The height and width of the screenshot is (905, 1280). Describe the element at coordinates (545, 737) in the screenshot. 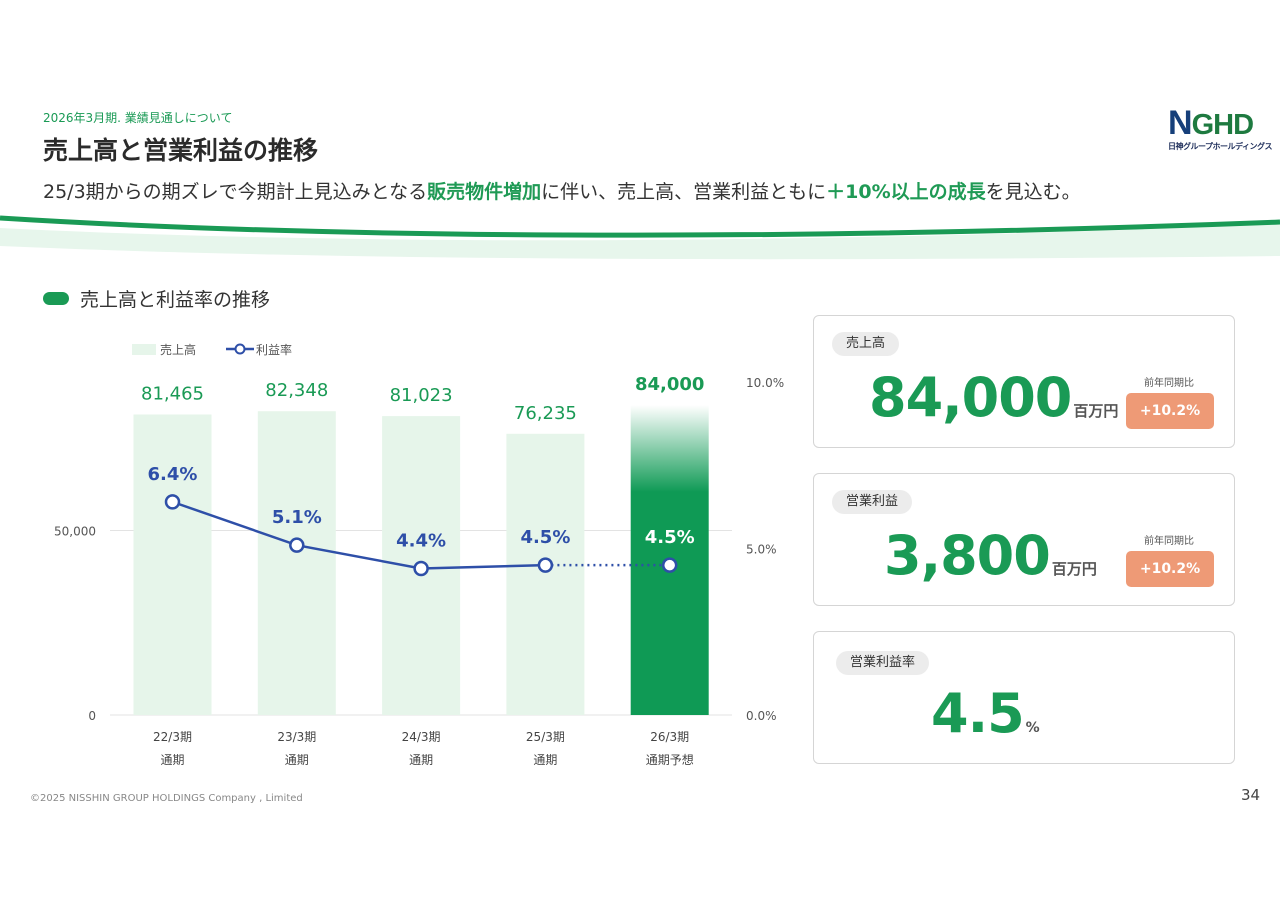

I see `x-axis-tick-label: 25/3期` at that location.